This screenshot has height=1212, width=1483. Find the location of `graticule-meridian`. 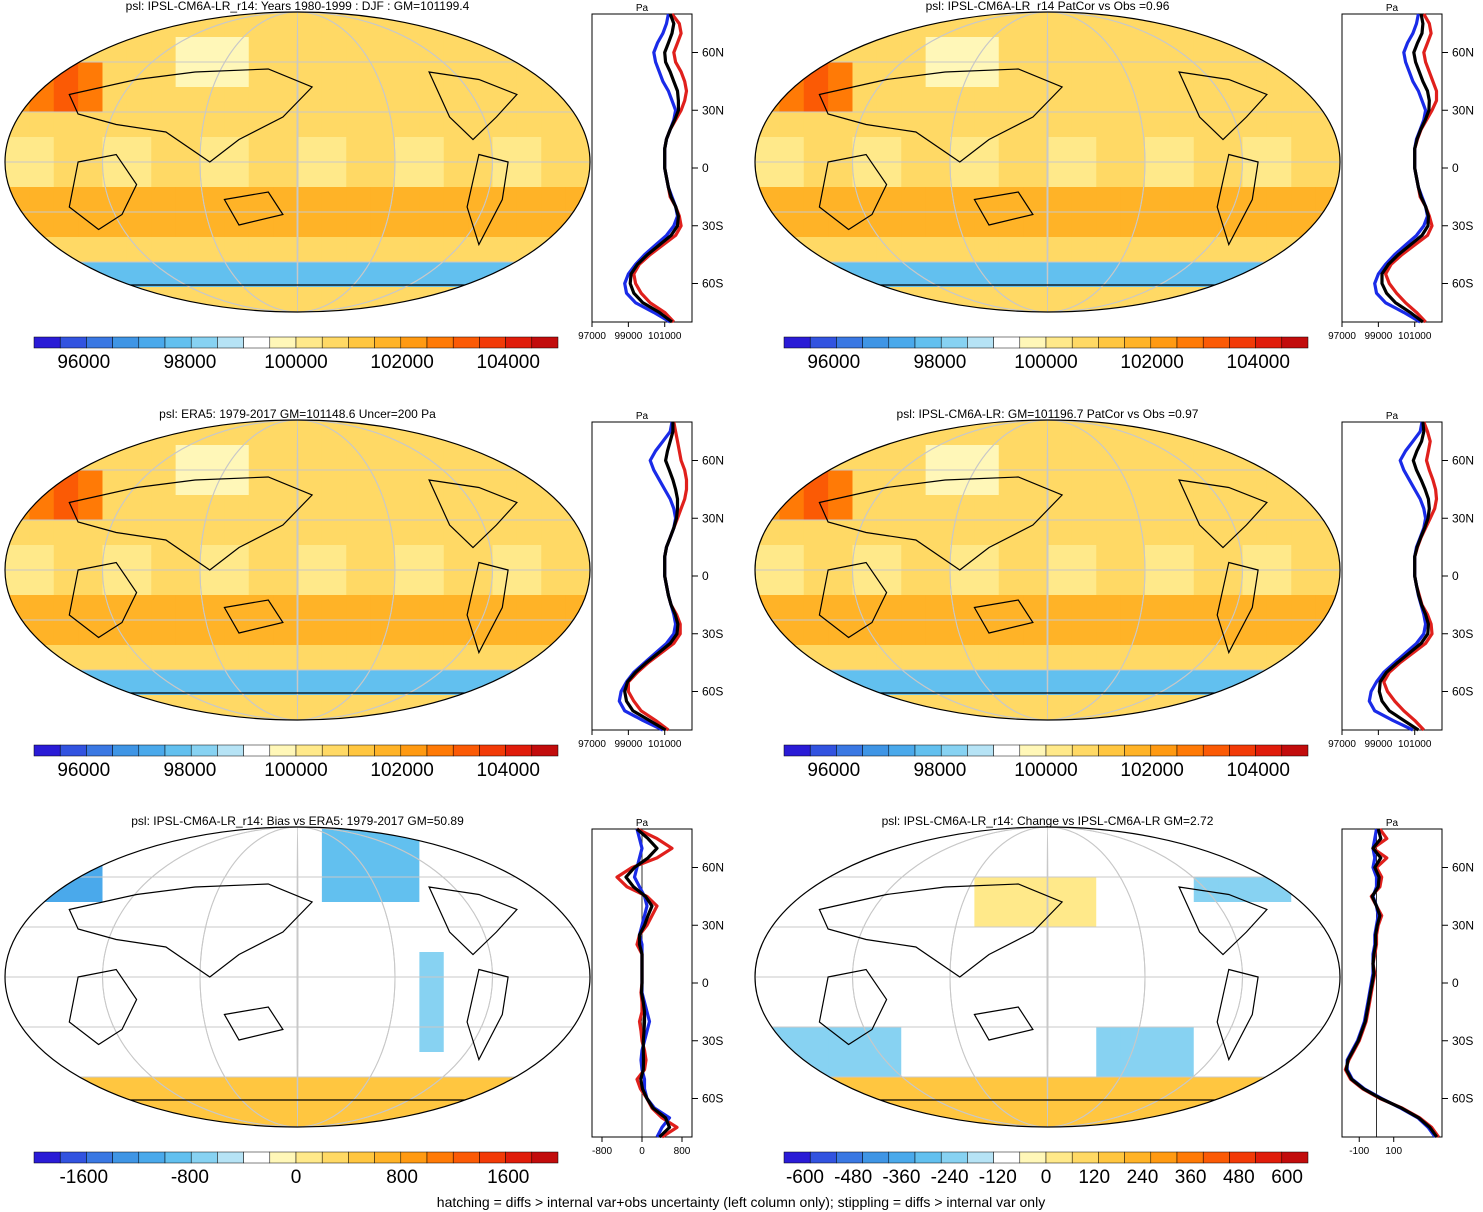

graticule-meridian is located at coordinates (1047, 977).